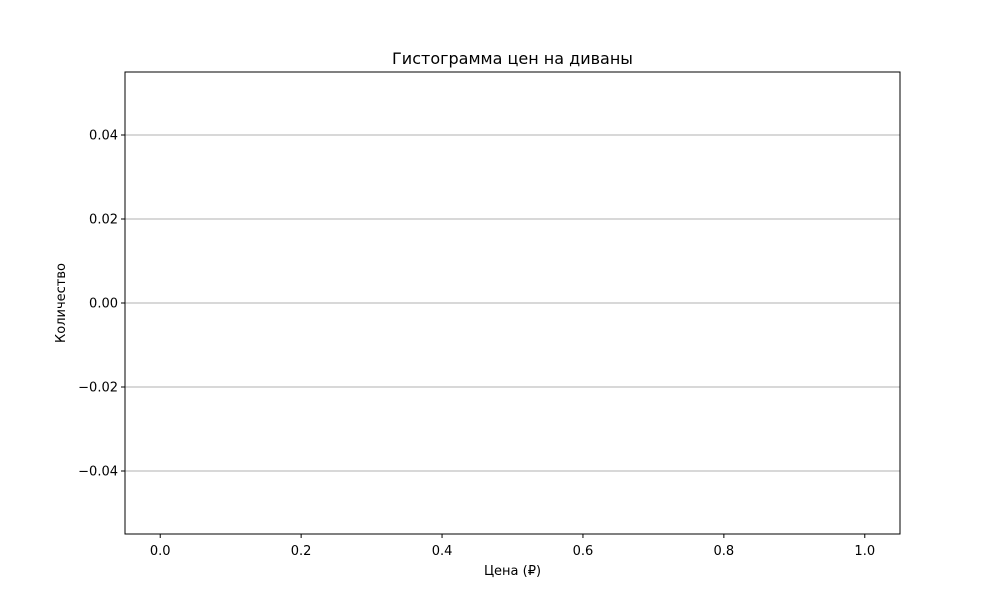 This screenshot has height=600, width=1000. What do you see at coordinates (583, 551) in the screenshot?
I see `x-tick-label: 0.6` at bounding box center [583, 551].